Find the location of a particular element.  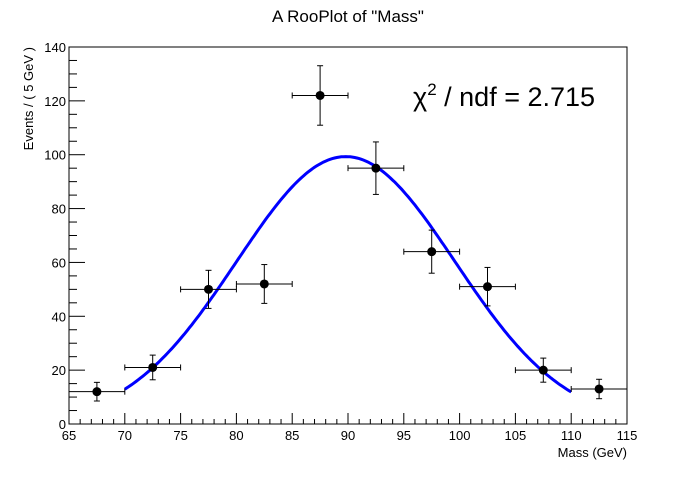

chi2-superscript: 2 is located at coordinates (431, 89).